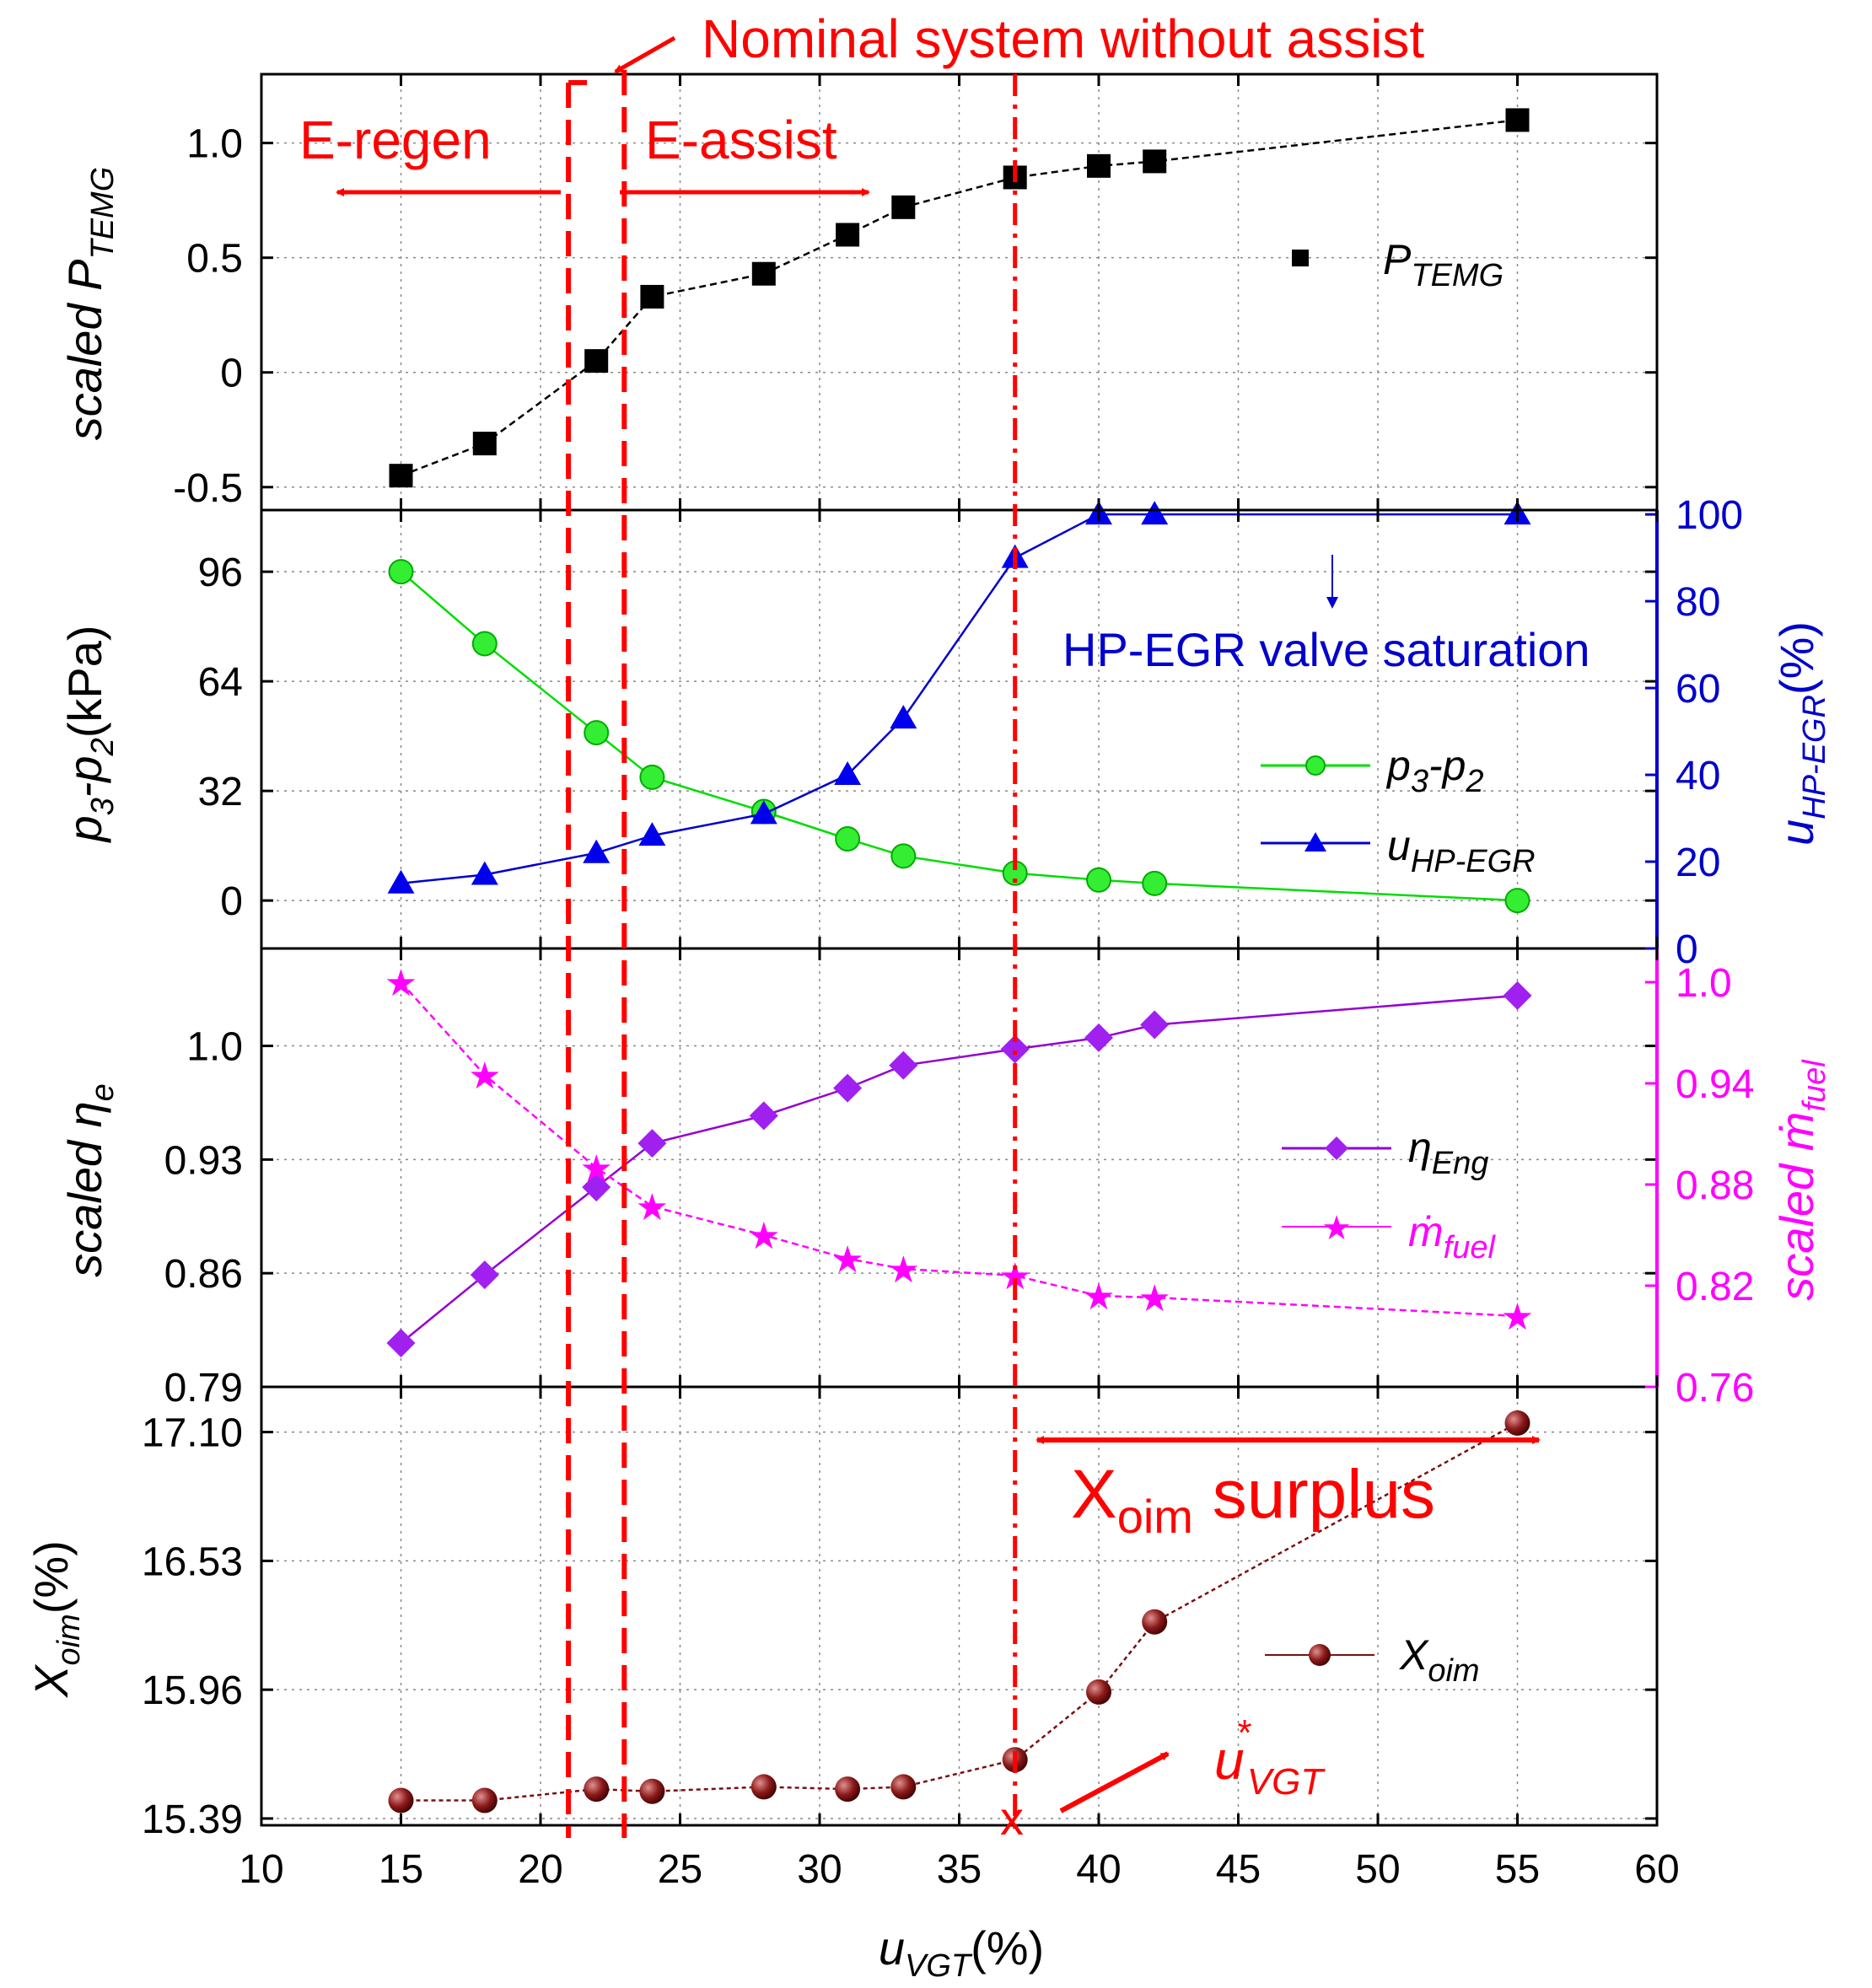 Image resolution: width=1872 pixels, height=1988 pixels. I want to click on right-y-tick-label: 100, so click(1710, 515).